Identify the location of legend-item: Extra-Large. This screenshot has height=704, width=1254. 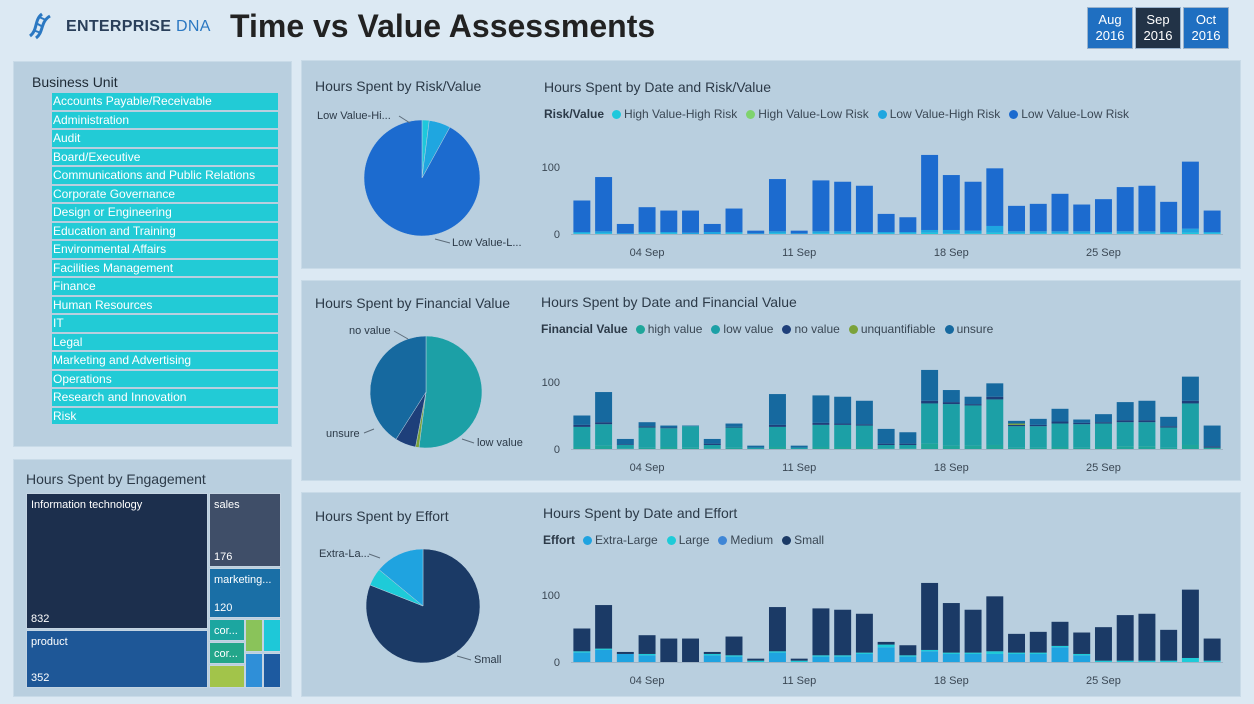
(620, 540).